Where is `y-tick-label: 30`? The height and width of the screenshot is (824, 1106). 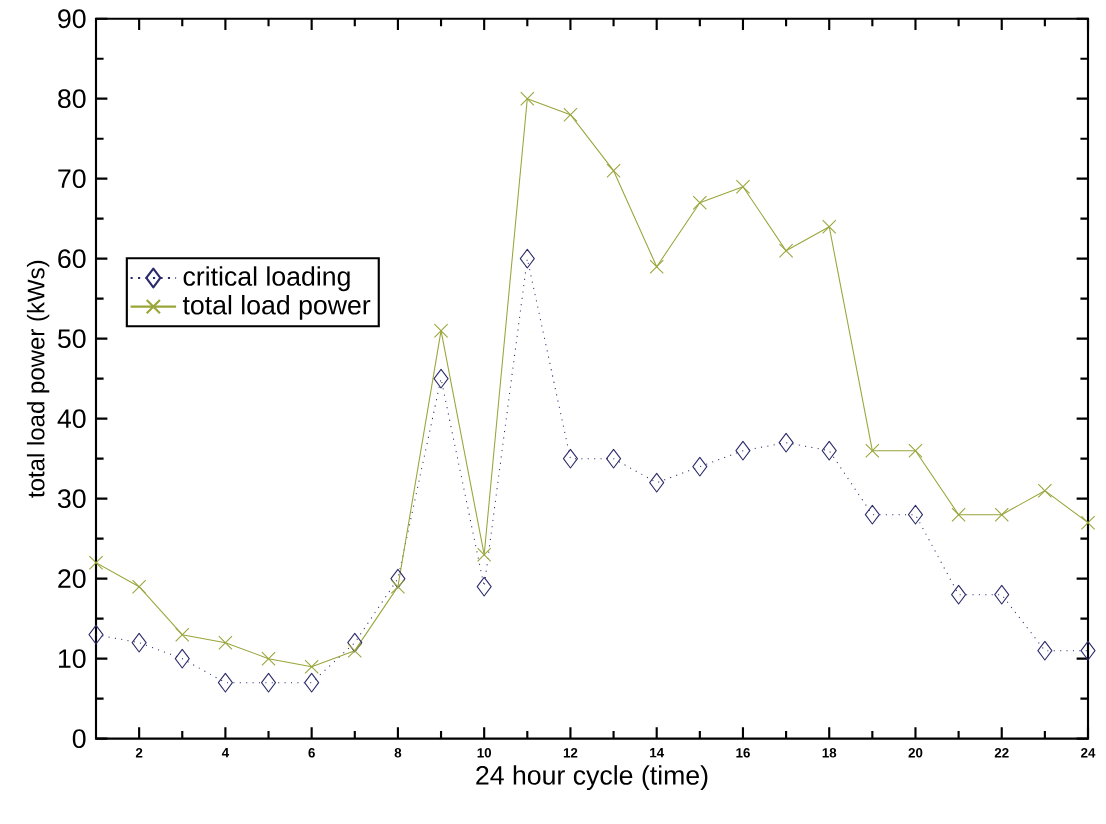
y-tick-label: 30 is located at coordinates (71, 499).